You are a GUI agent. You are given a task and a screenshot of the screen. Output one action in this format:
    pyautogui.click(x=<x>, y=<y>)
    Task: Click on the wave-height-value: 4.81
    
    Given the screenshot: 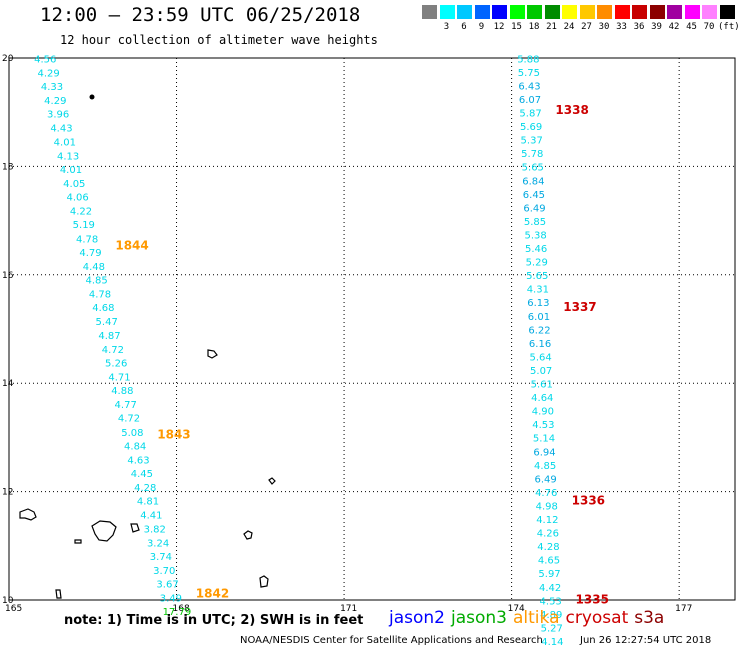 What is the action you would take?
    pyautogui.click(x=148, y=502)
    